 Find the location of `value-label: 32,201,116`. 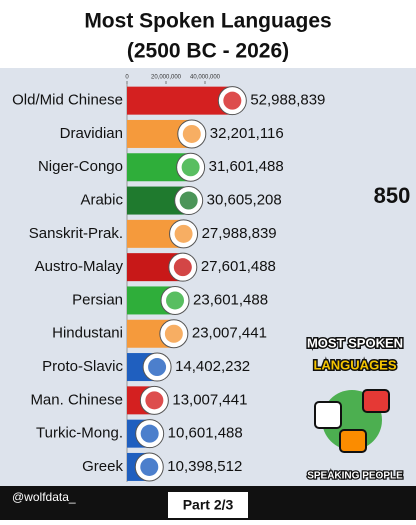

value-label: 32,201,116 is located at coordinates (247, 133).